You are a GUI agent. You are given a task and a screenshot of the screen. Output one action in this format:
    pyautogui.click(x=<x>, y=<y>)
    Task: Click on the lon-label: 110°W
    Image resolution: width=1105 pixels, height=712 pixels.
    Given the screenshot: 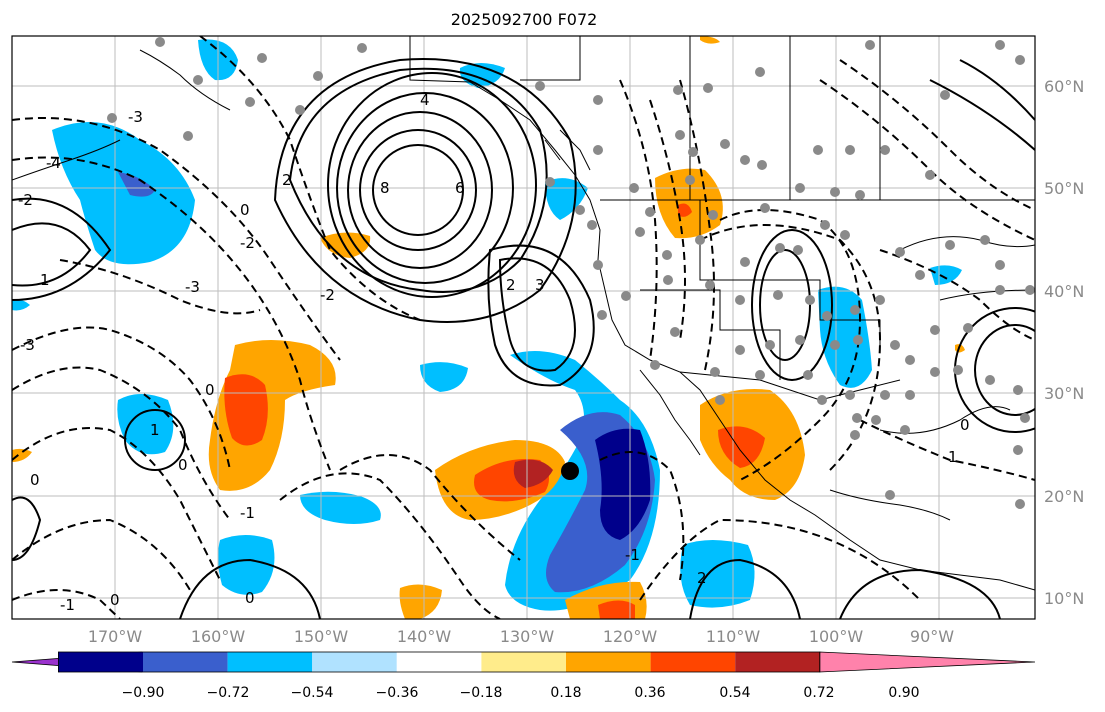 What is the action you would take?
    pyautogui.click(x=733, y=636)
    